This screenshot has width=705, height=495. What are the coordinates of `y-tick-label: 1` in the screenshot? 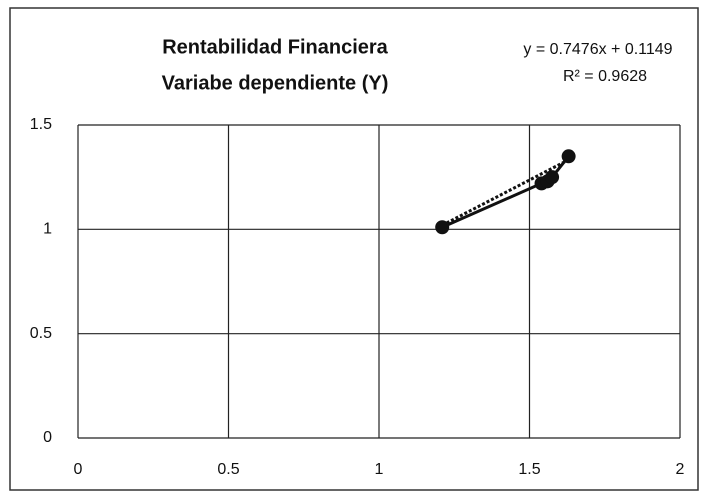 It's located at (47, 229).